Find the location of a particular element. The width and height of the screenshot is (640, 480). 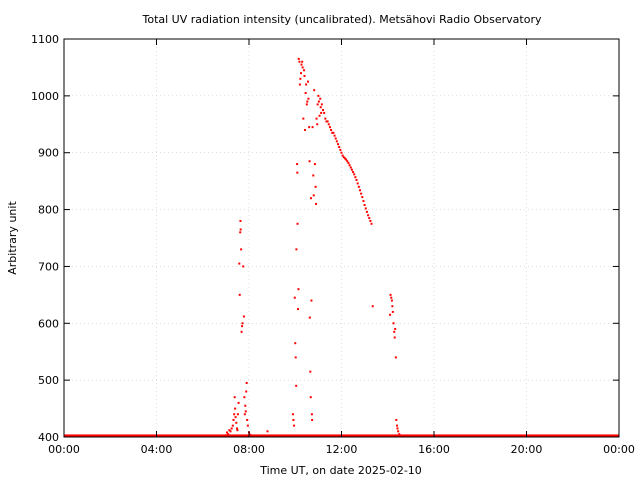

x-tick-label: 16:00 is located at coordinates (434, 449).